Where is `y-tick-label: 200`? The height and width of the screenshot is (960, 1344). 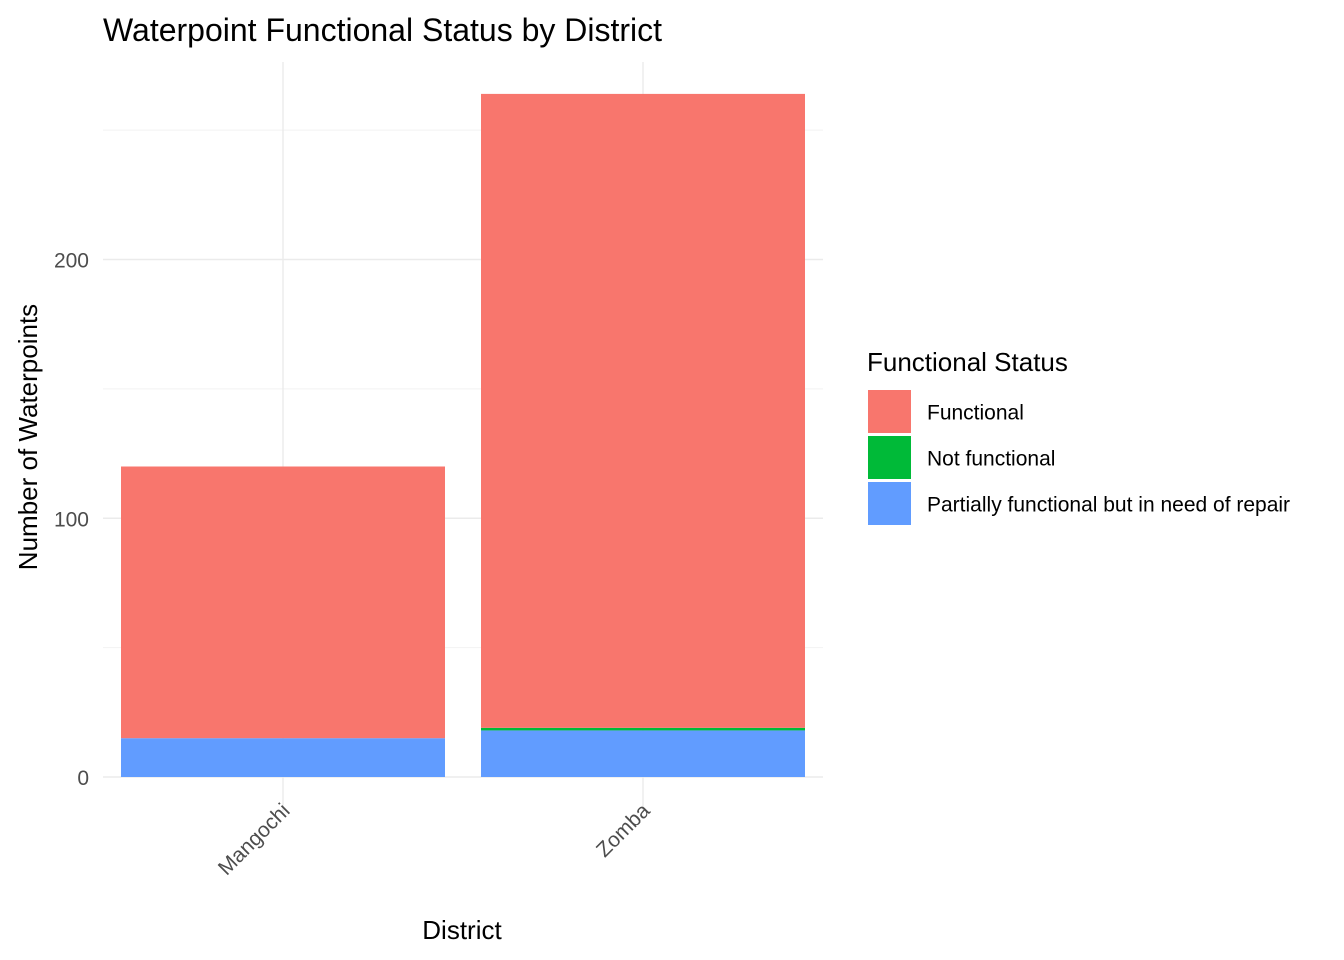
y-tick-label: 200 is located at coordinates (71, 261).